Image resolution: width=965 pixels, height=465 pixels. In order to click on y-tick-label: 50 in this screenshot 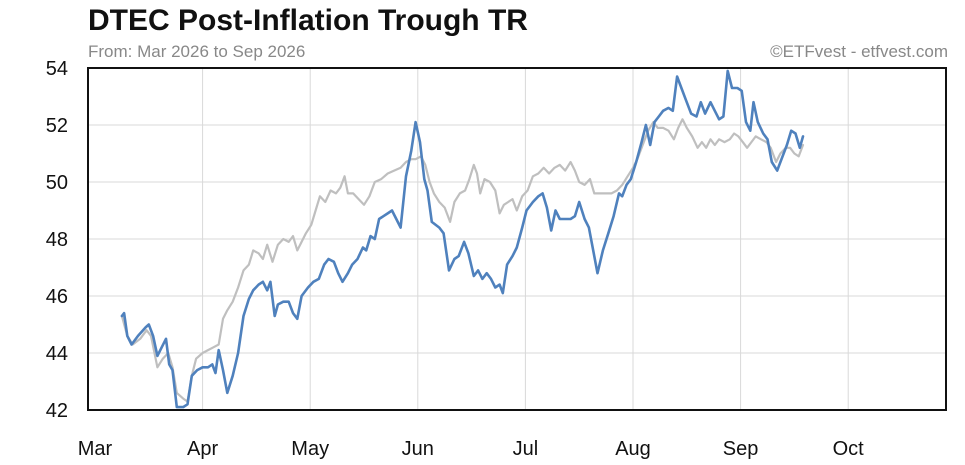, I will do `click(57, 183)`.